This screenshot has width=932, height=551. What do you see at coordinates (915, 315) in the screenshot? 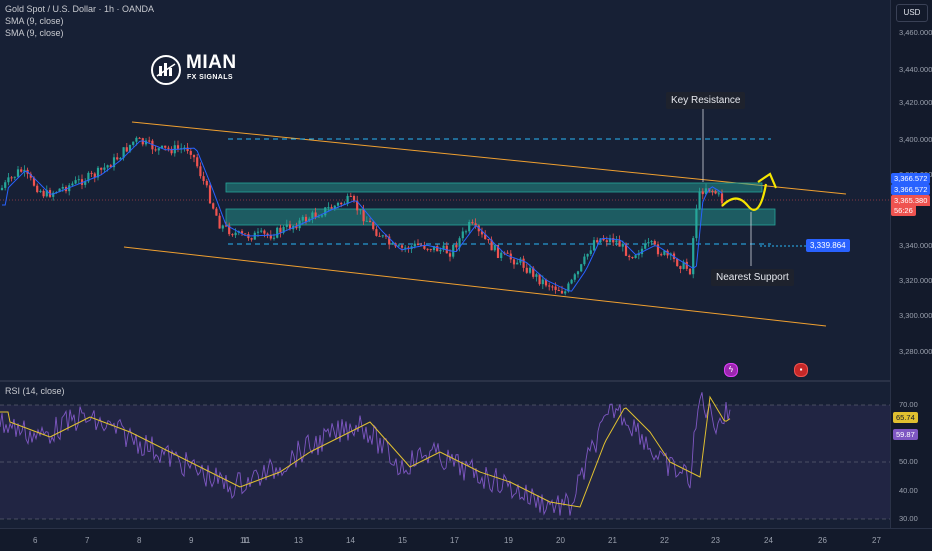
I see `price-tick: 3,300.000` at bounding box center [915, 315].